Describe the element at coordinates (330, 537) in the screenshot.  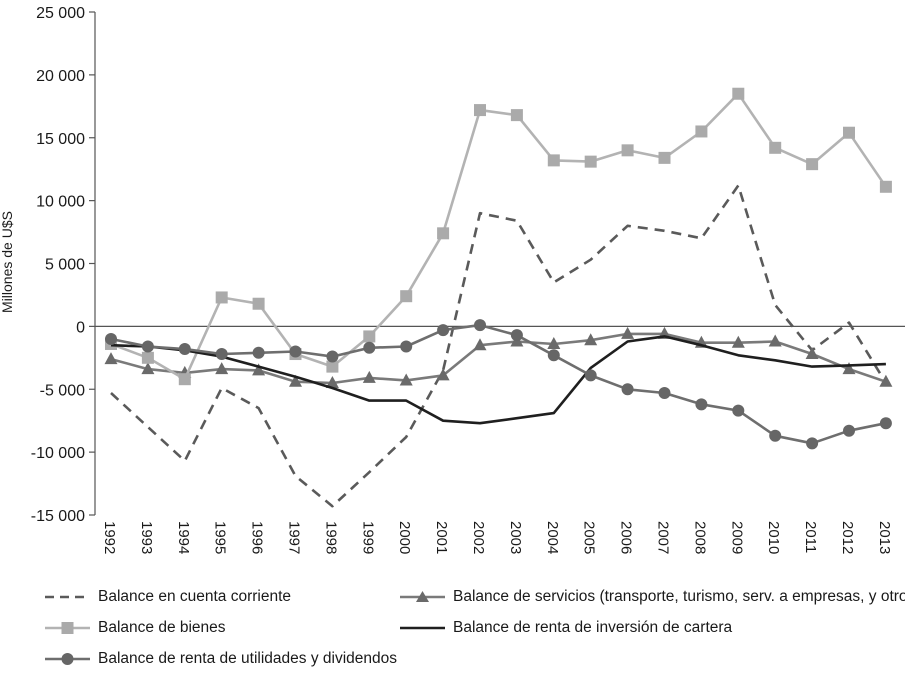
I see `x-tick-label: 1998` at that location.